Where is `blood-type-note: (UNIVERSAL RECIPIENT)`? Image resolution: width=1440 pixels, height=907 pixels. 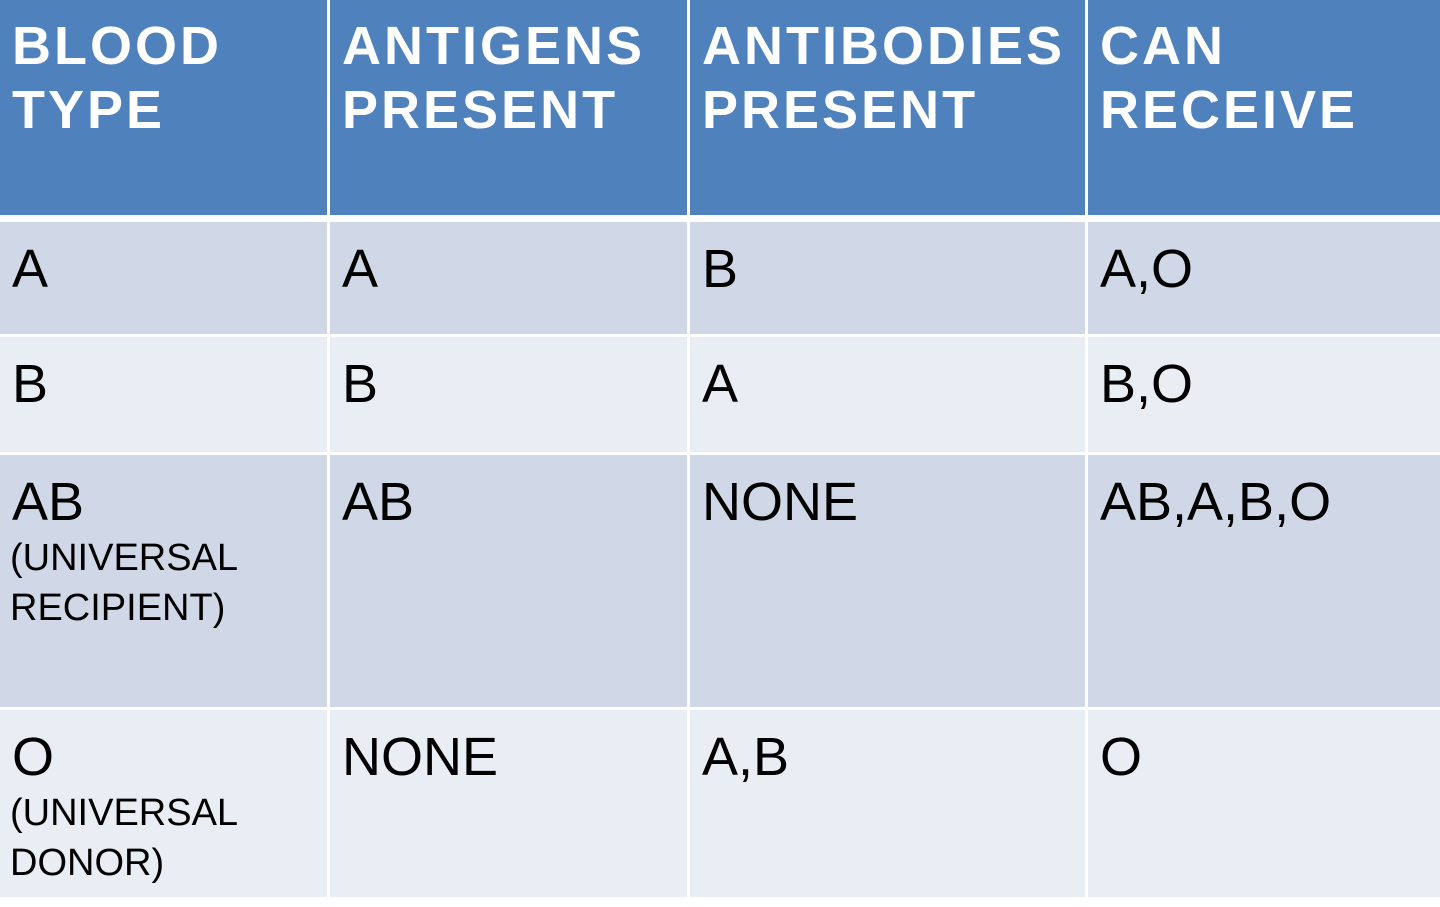 blood-type-note: (UNIVERSAL RECIPIENT) is located at coordinates (124, 583).